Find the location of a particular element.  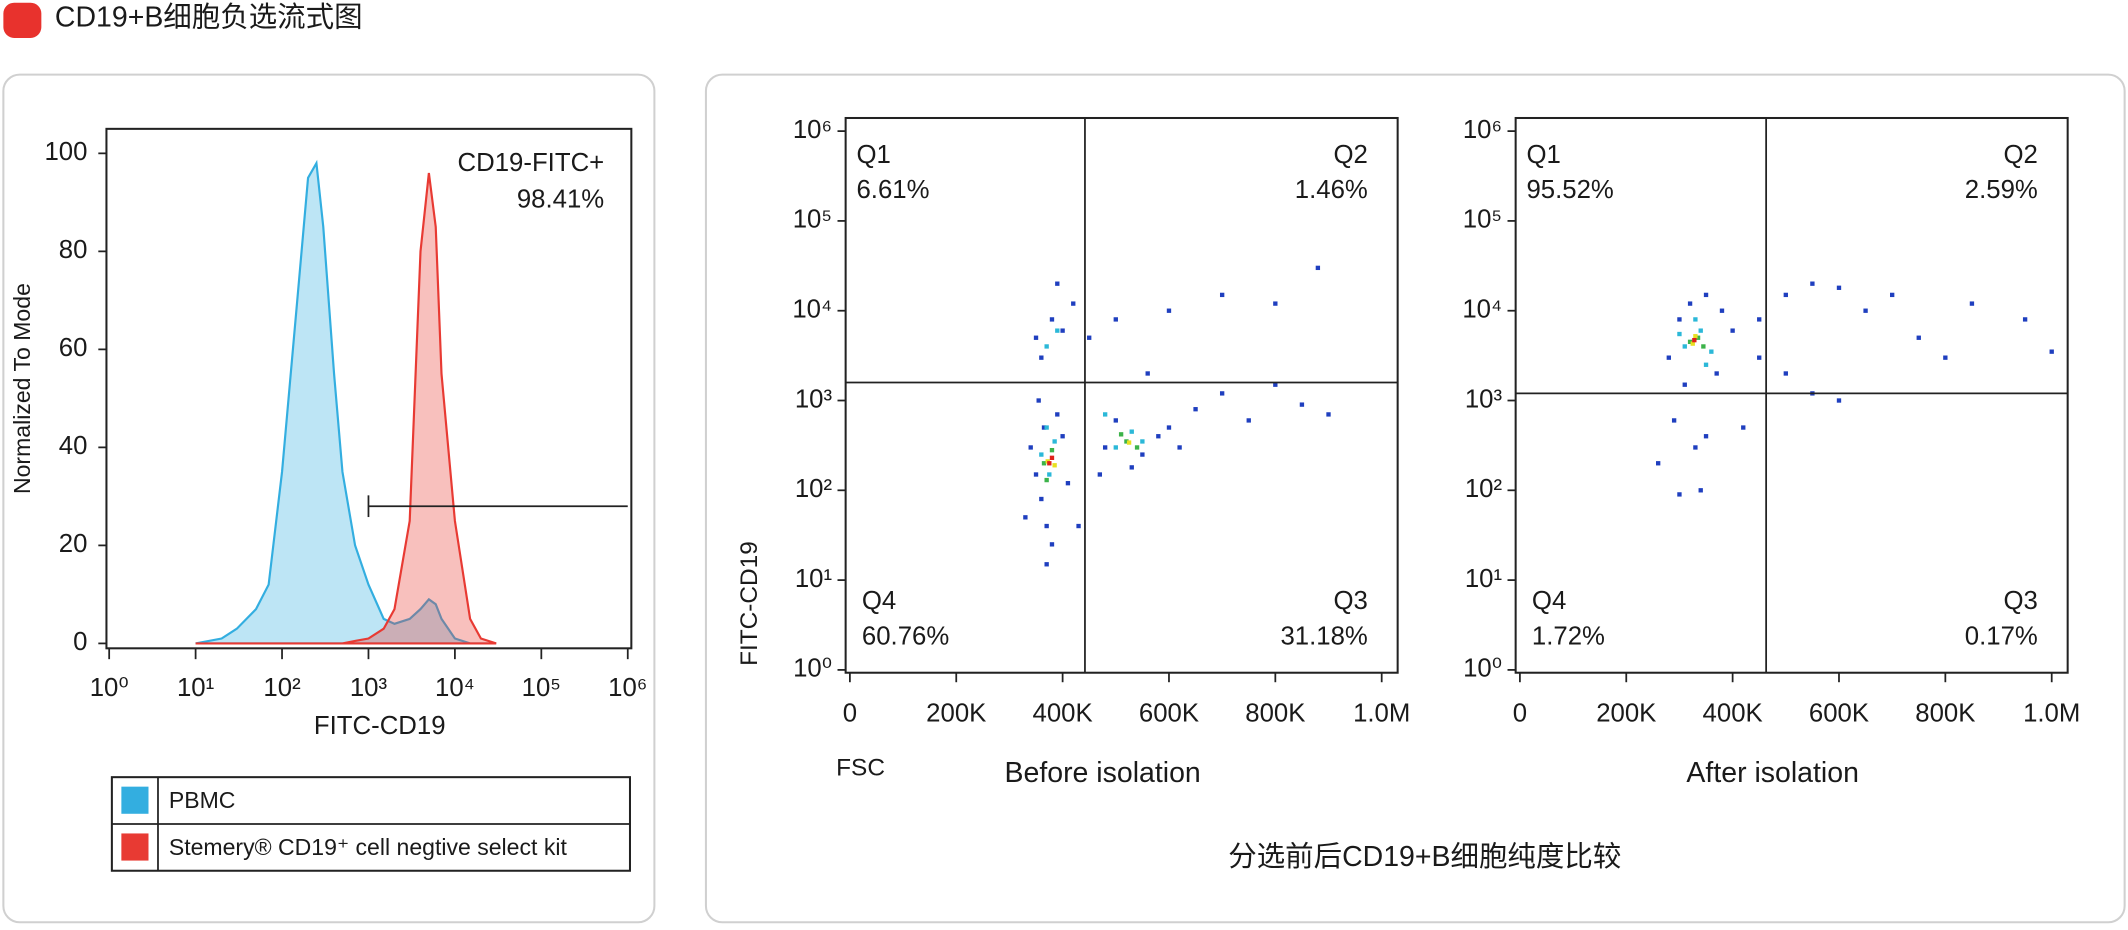

x-tick-label: 10¹ is located at coordinates (196, 688).